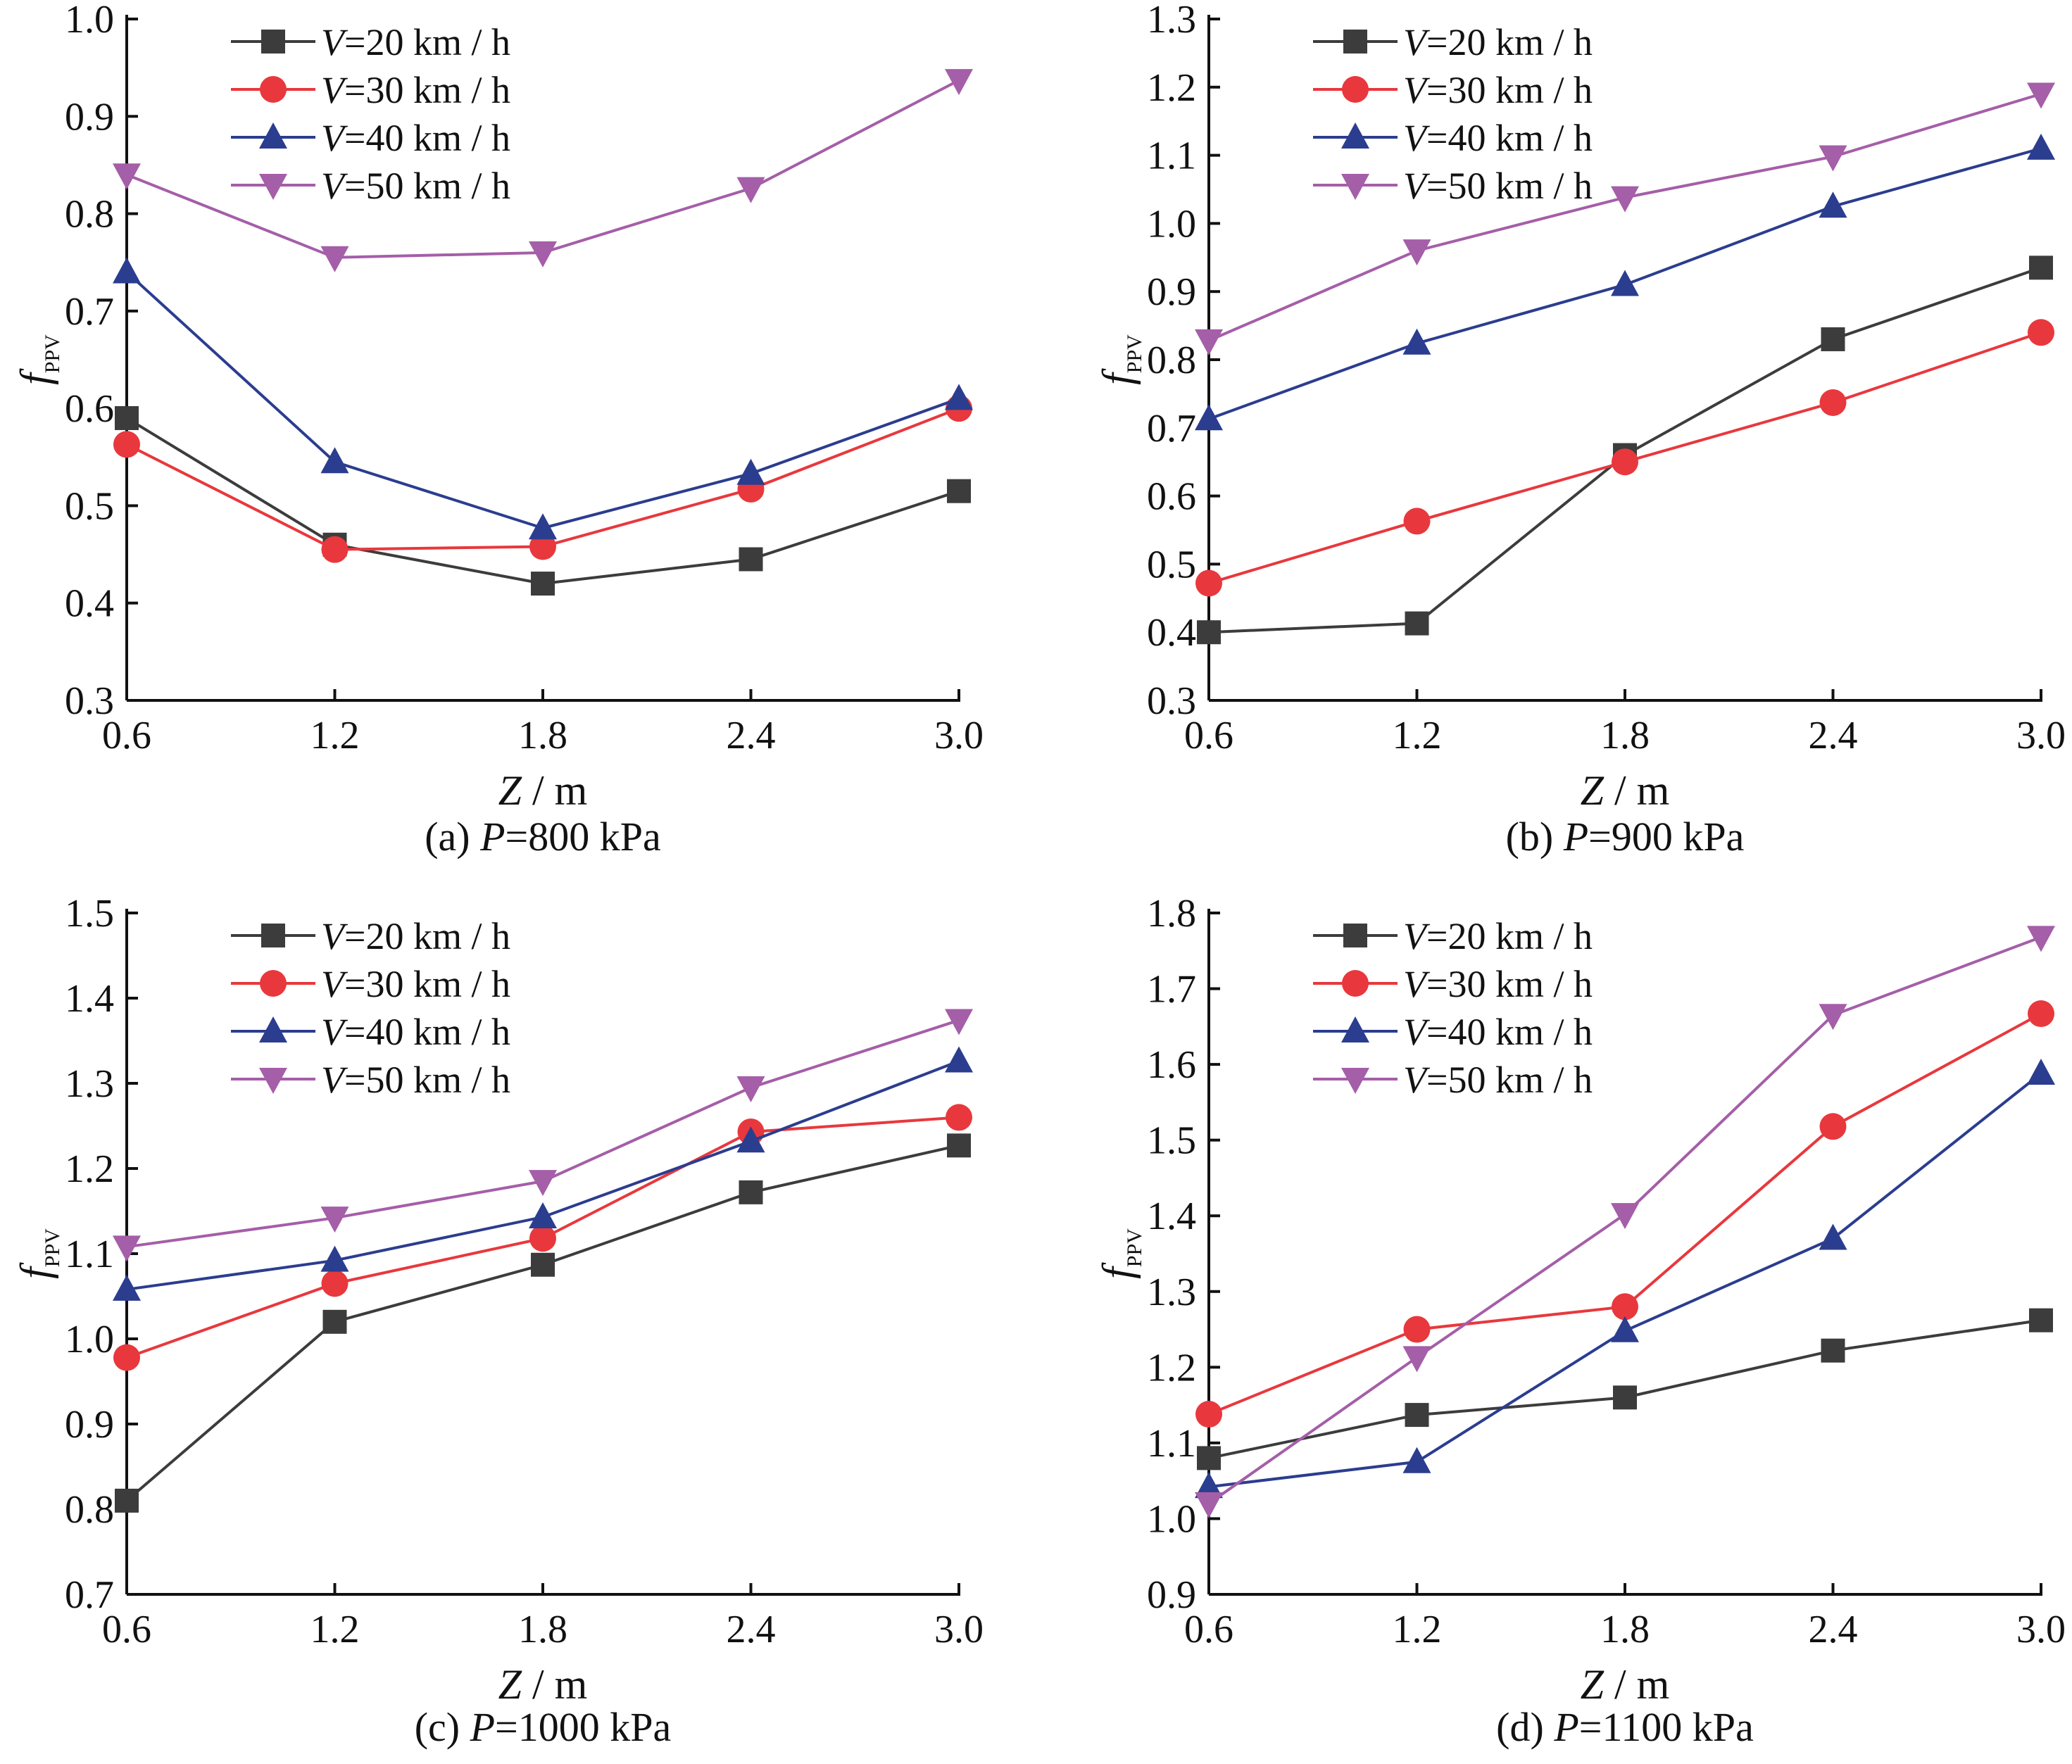  I want to click on y-tick-label: 0.3, so click(1171, 701).